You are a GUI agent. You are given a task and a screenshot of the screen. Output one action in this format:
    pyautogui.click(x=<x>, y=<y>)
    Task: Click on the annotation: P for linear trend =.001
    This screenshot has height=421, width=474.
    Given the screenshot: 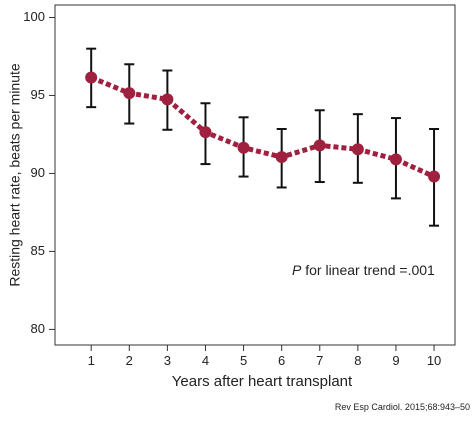 What is the action you would take?
    pyautogui.click(x=363, y=270)
    